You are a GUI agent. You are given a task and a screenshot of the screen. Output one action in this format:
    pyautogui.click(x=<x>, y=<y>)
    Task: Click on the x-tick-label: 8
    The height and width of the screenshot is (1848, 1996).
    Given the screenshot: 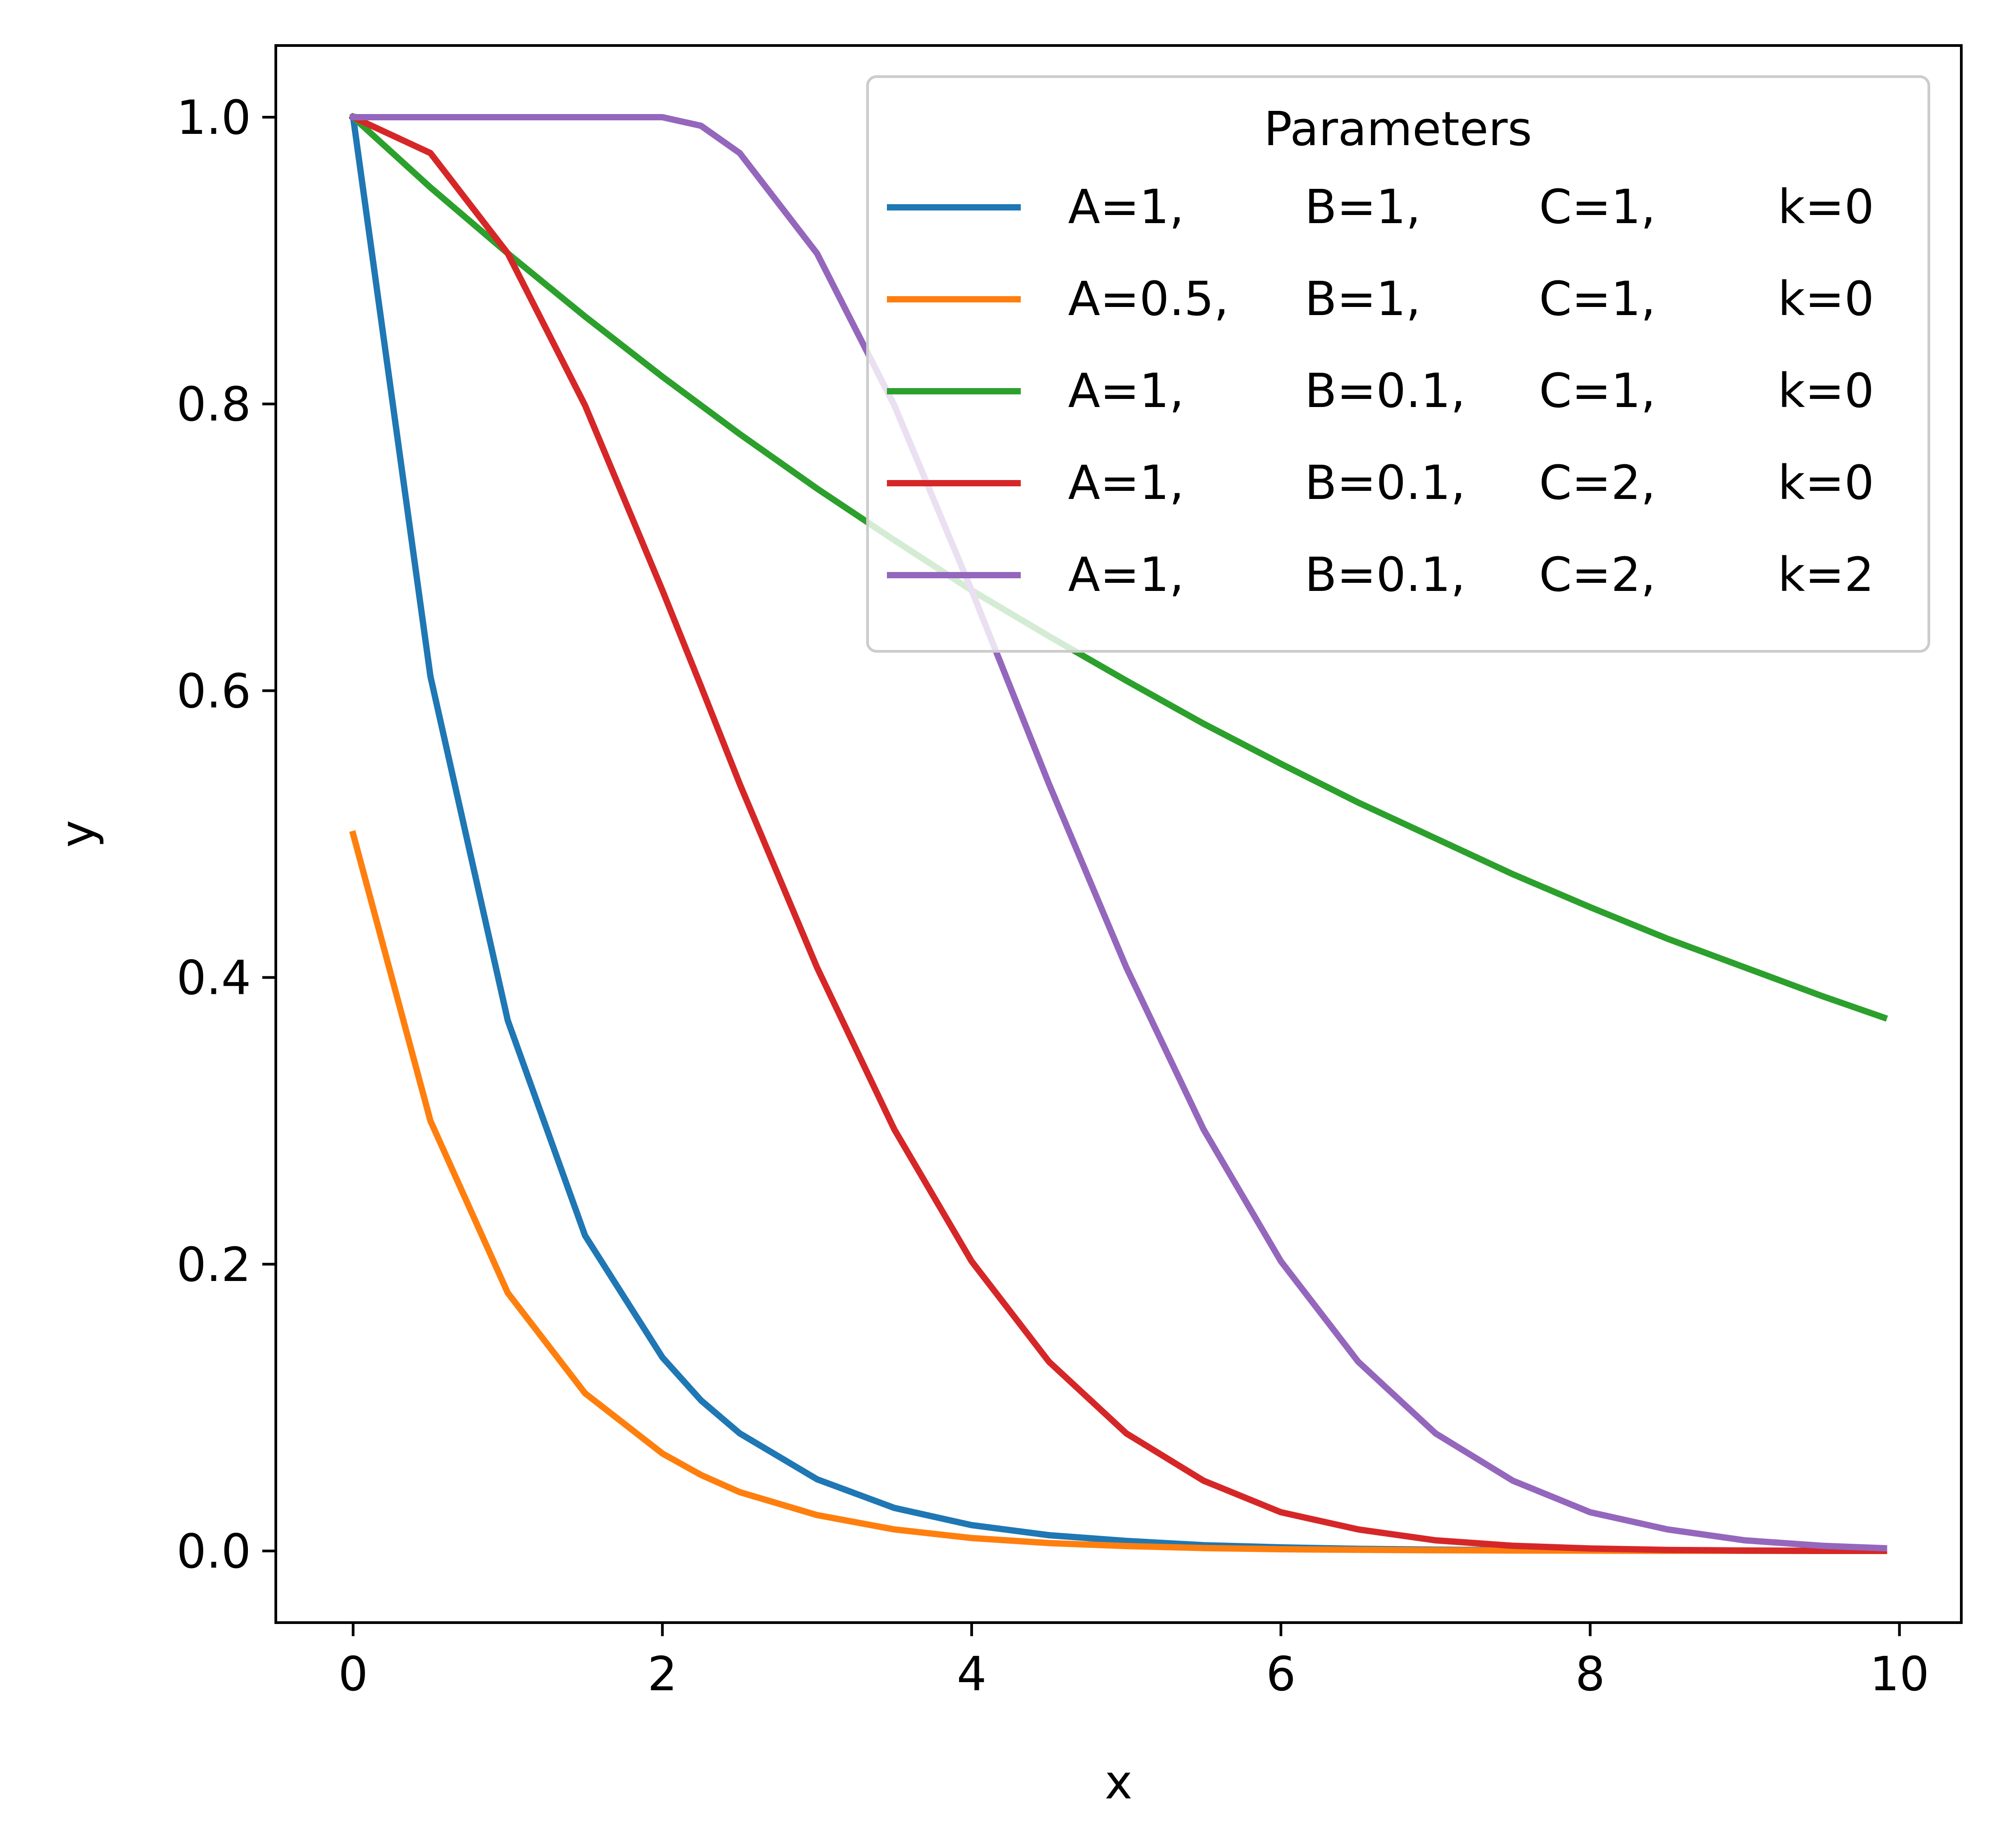 What is the action you would take?
    pyautogui.click(x=1590, y=1674)
    